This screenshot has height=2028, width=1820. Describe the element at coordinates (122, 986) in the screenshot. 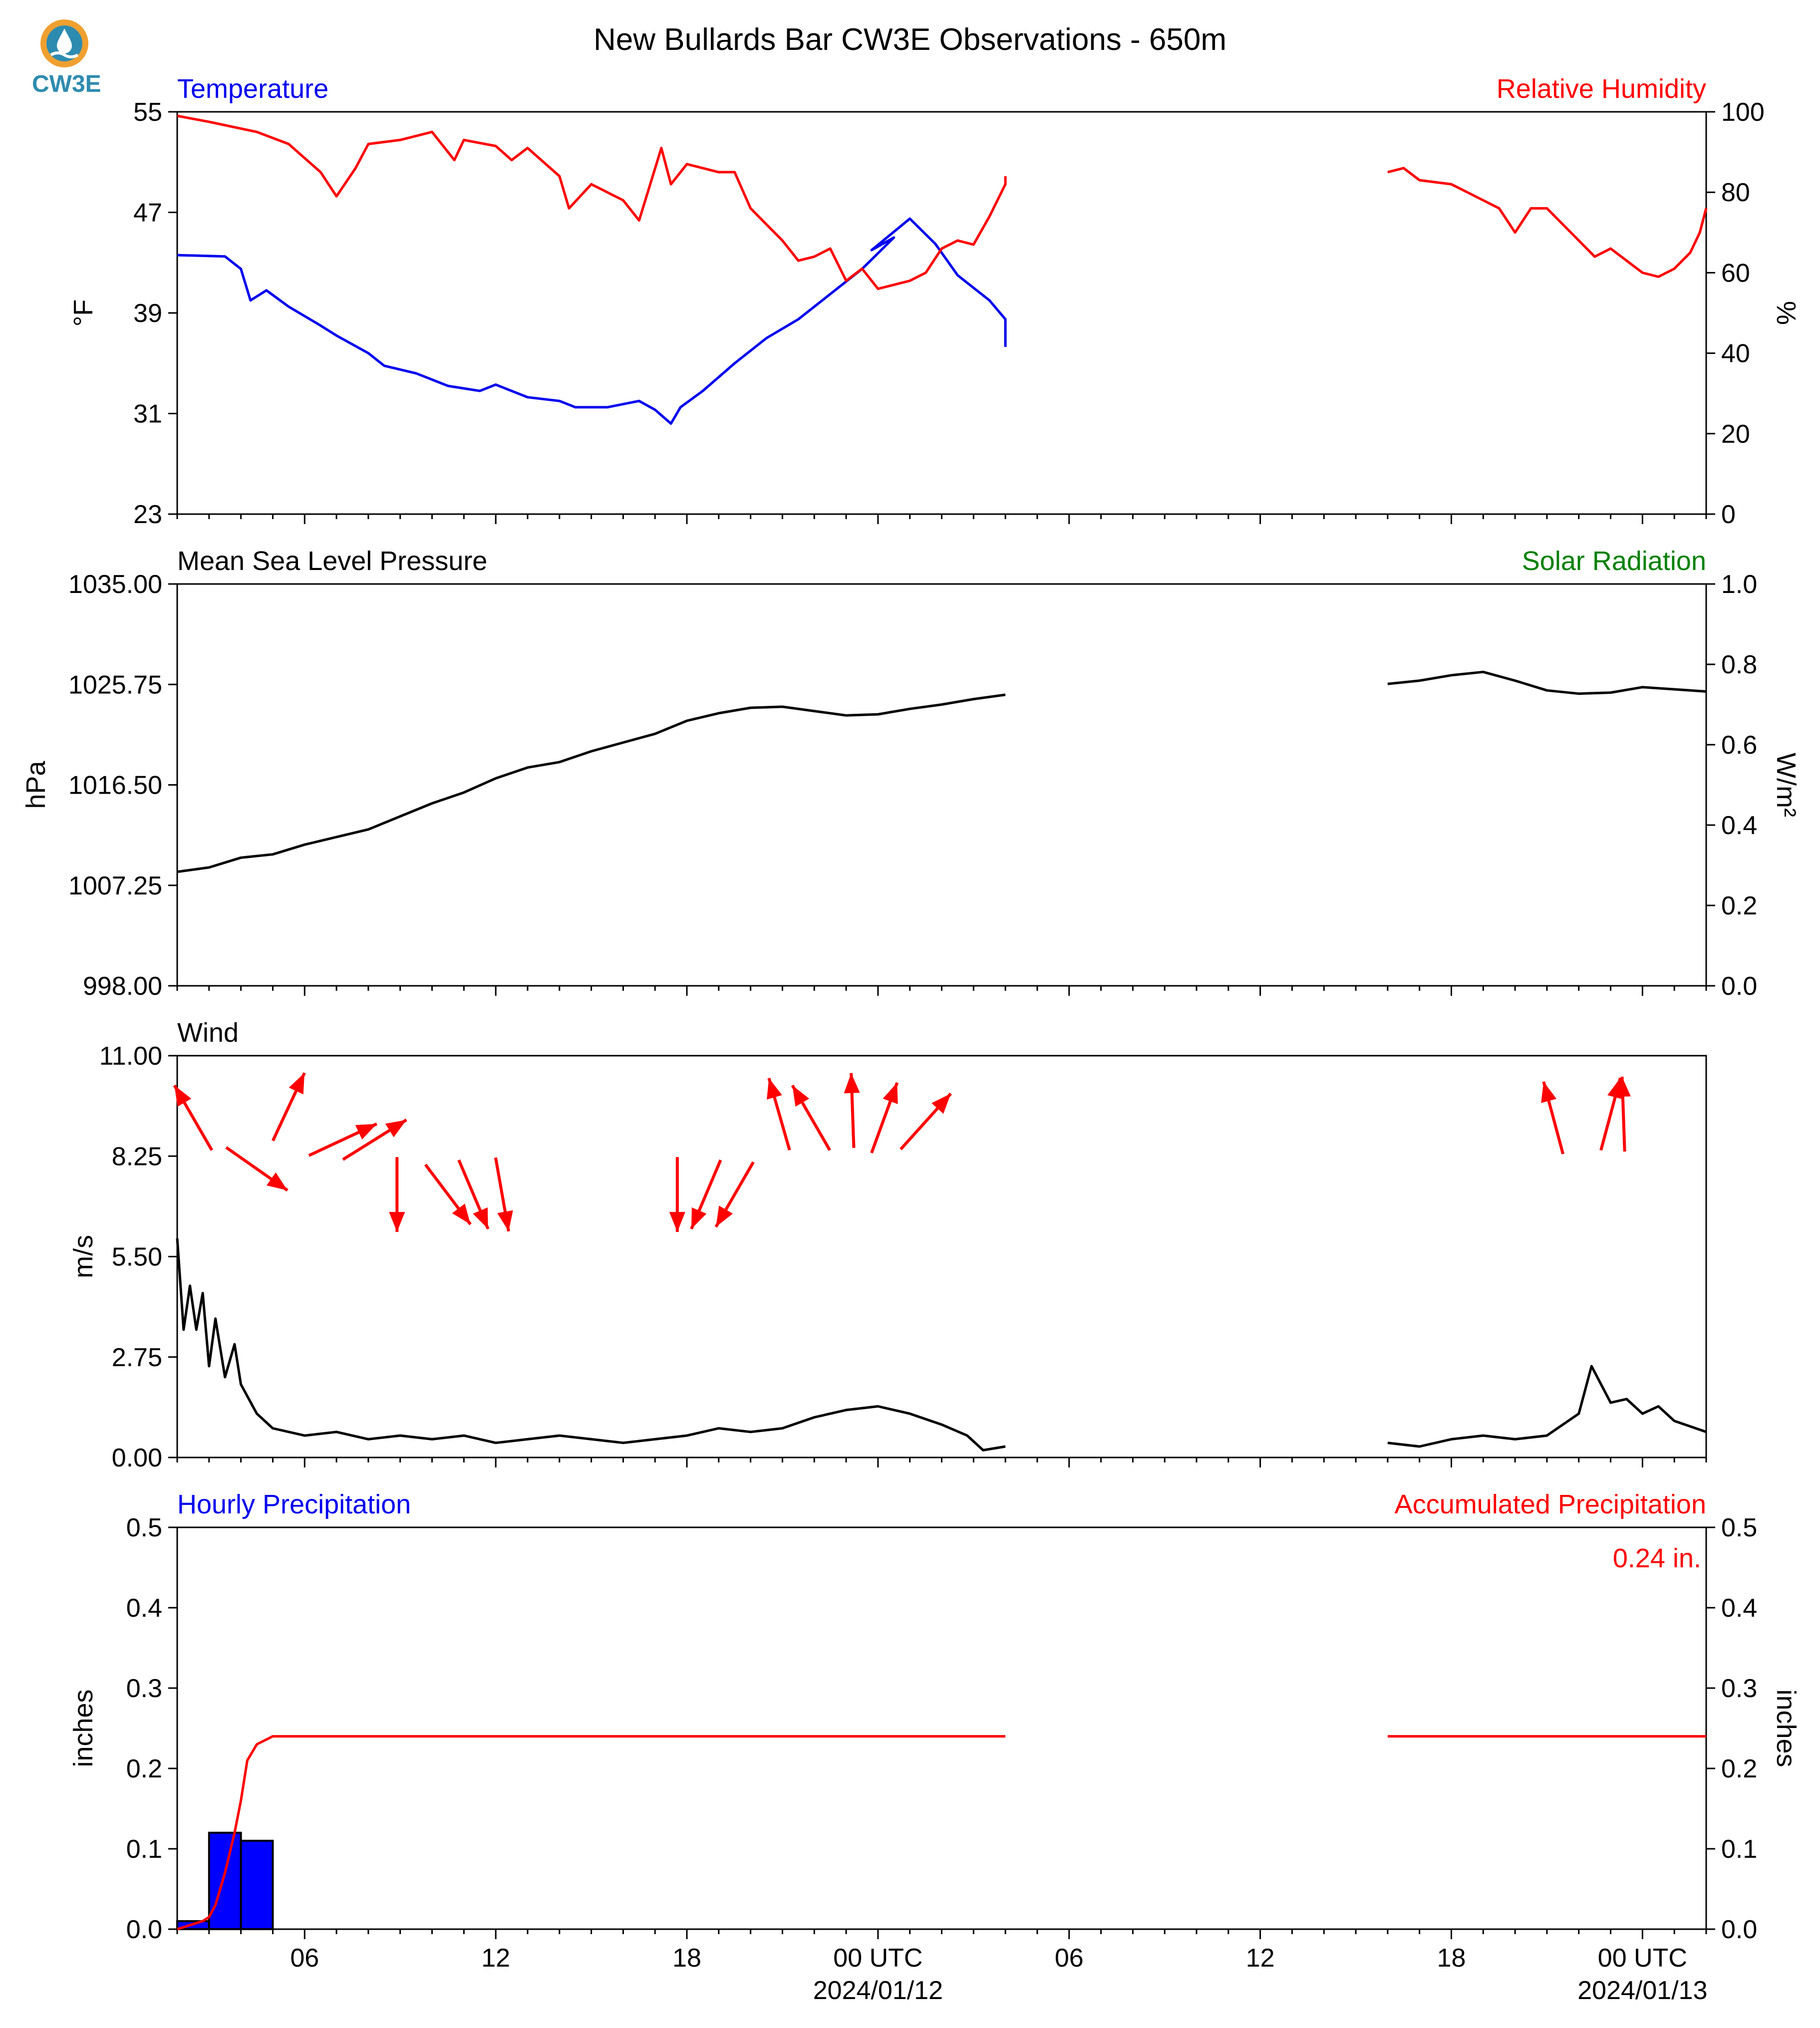

I see `y-tick-label: 998.00` at that location.